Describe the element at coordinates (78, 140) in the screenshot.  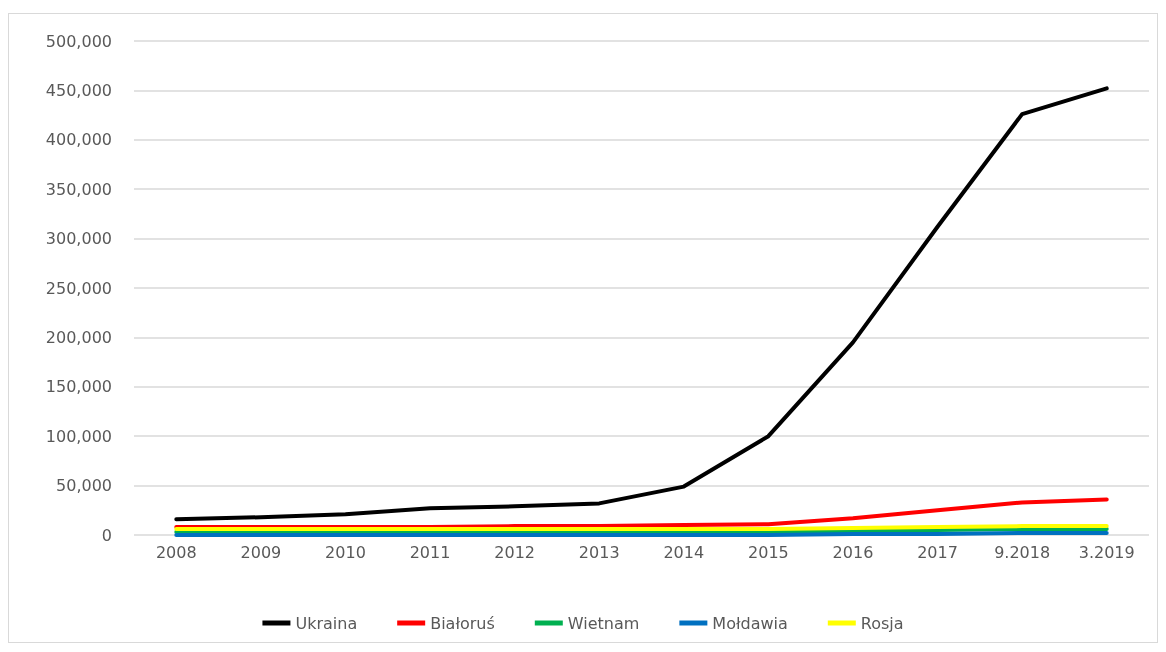
I see `y-tick-label: 400,000` at that location.